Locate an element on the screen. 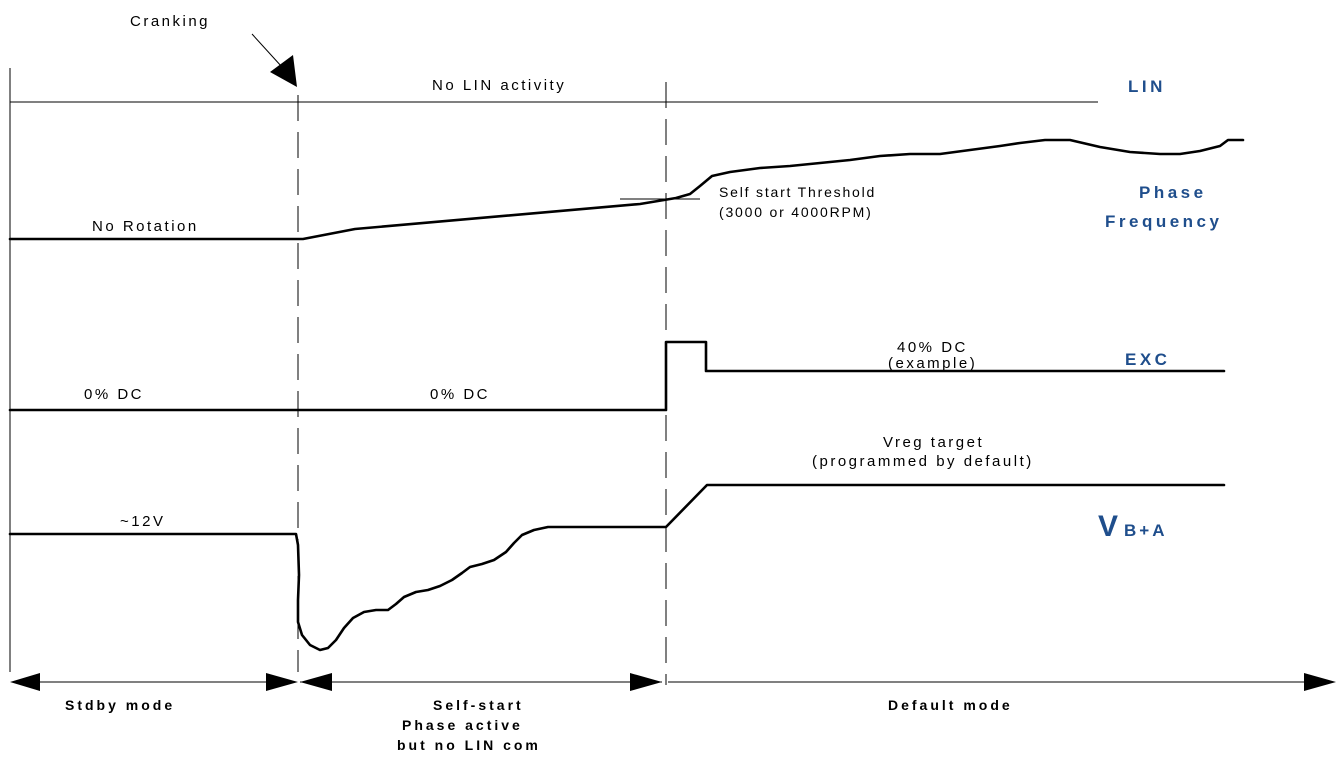 The image size is (1341, 759). stdby-mode-label: Stdby mode is located at coordinates (120, 705).